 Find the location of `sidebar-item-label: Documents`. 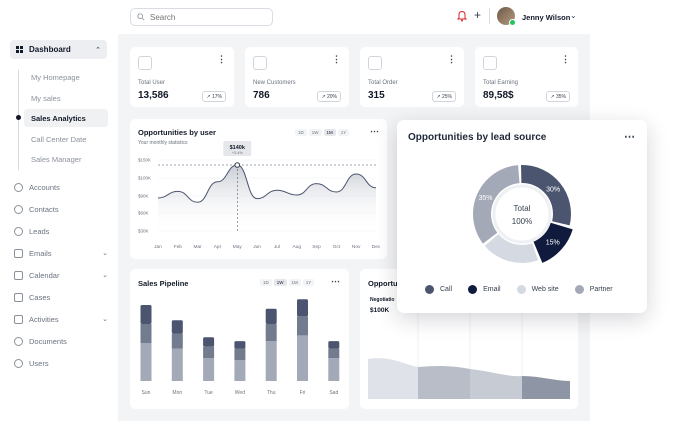

sidebar-item-label: Documents is located at coordinates (48, 341).